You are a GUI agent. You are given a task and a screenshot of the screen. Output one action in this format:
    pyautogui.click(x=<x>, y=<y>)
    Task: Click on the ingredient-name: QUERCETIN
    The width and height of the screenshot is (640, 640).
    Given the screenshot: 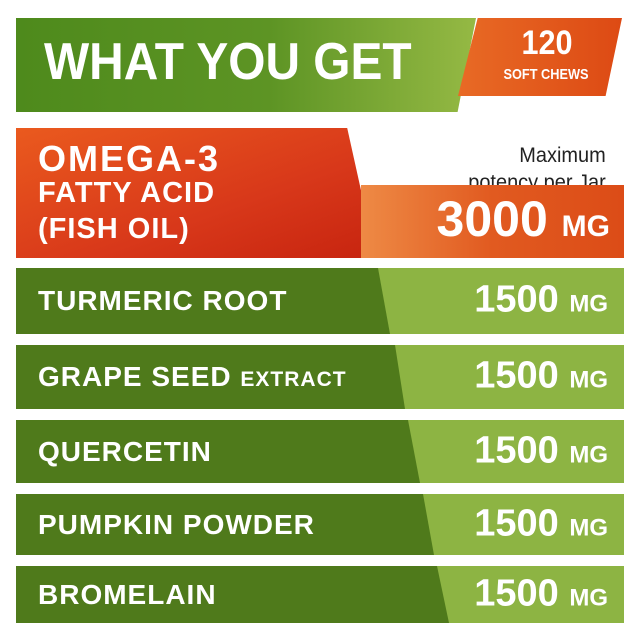 What is the action you would take?
    pyautogui.click(x=125, y=452)
    